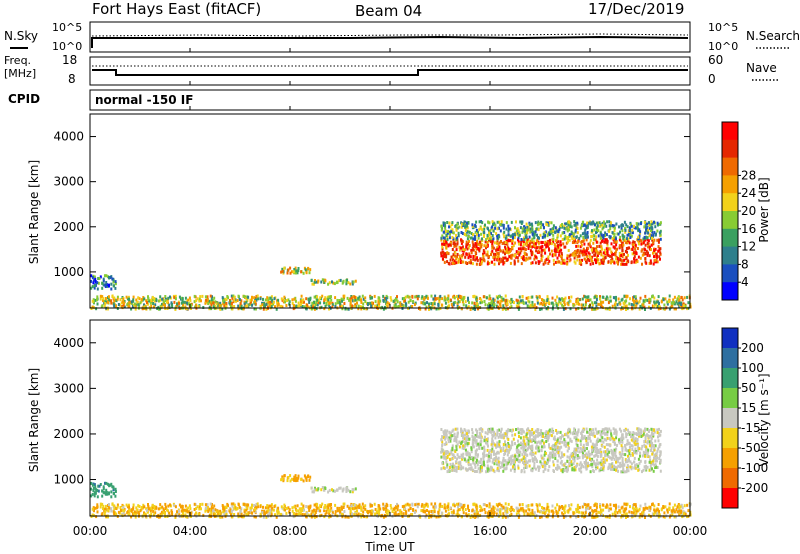 This screenshot has height=554, width=800. Describe the element at coordinates (730, 238) in the screenshot. I see `power-colorbar-swatch` at that location.